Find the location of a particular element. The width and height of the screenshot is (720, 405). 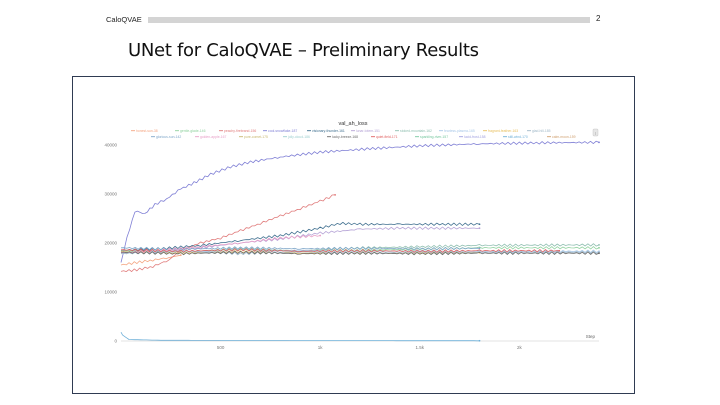

legend-item: honest-sun-38 is located at coordinates (147, 131).